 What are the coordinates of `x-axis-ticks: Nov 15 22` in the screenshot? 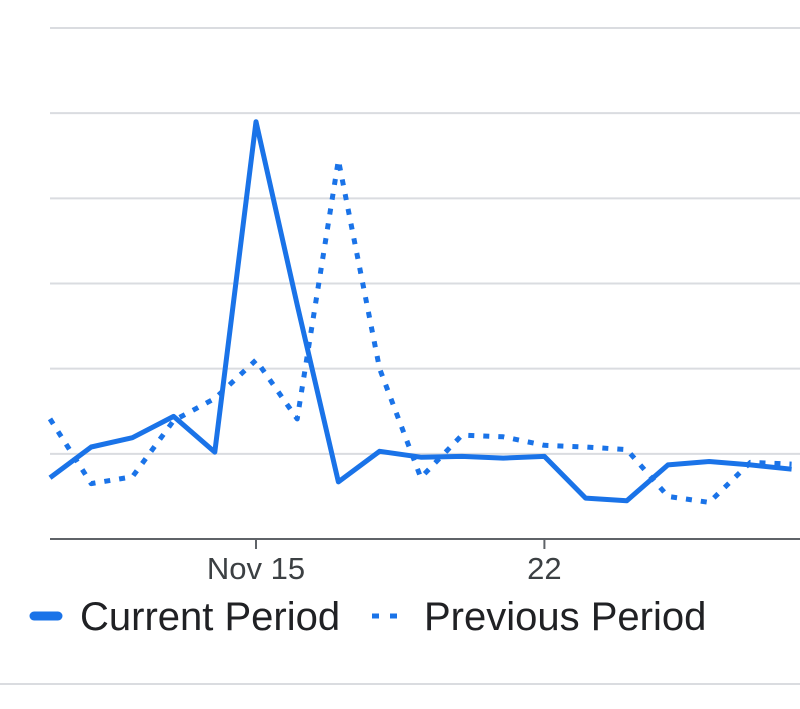 It's located at (384, 562).